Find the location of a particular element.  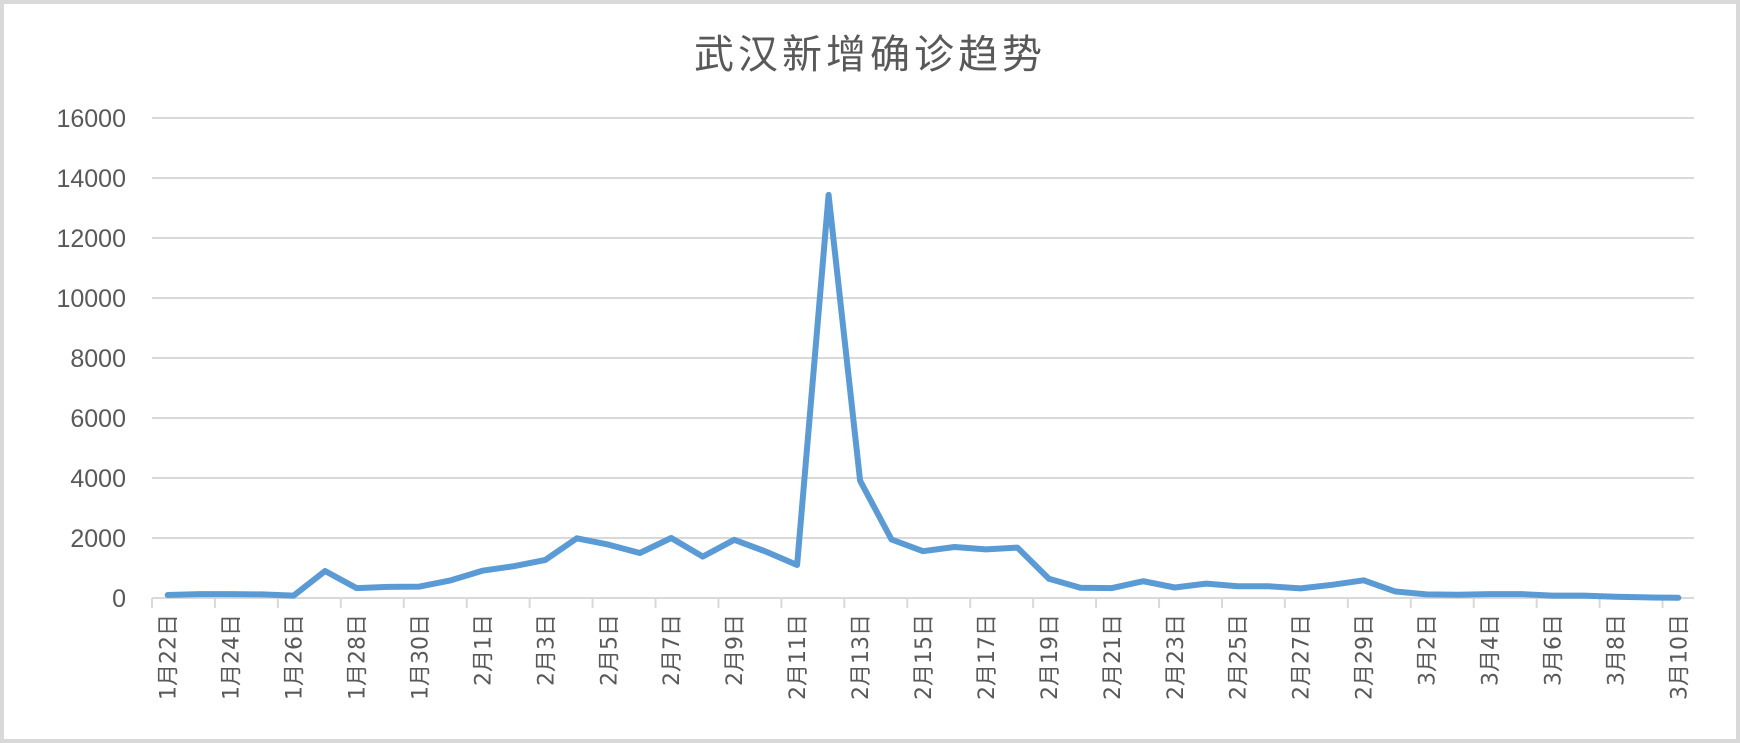

y-tick-label: 0 is located at coordinates (119, 599).